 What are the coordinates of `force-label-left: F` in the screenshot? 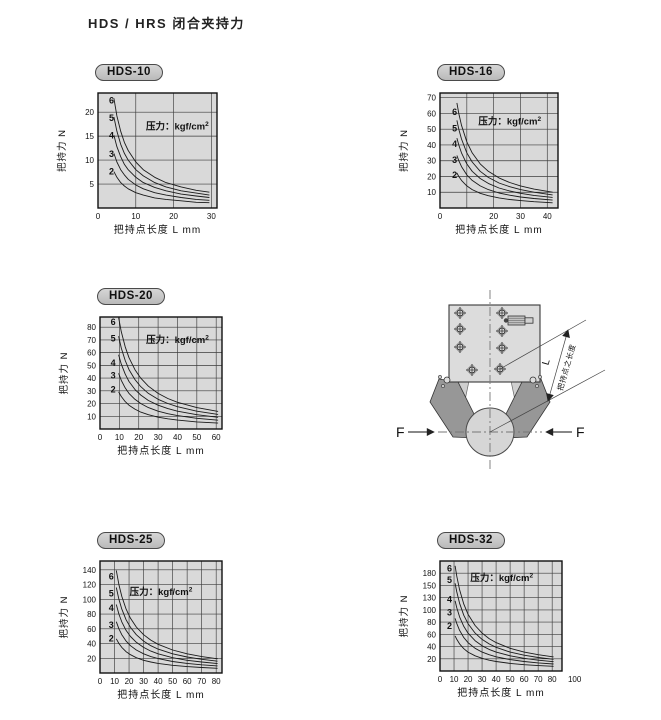 It's located at (400, 432).